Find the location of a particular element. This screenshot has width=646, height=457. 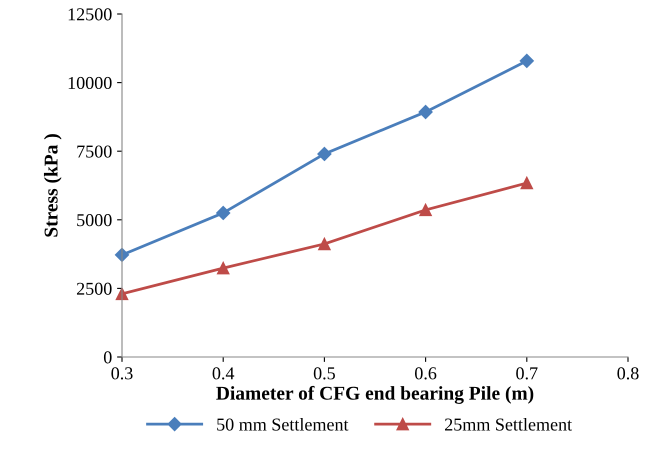

x-tick-label: 0.6 is located at coordinates (425, 373).